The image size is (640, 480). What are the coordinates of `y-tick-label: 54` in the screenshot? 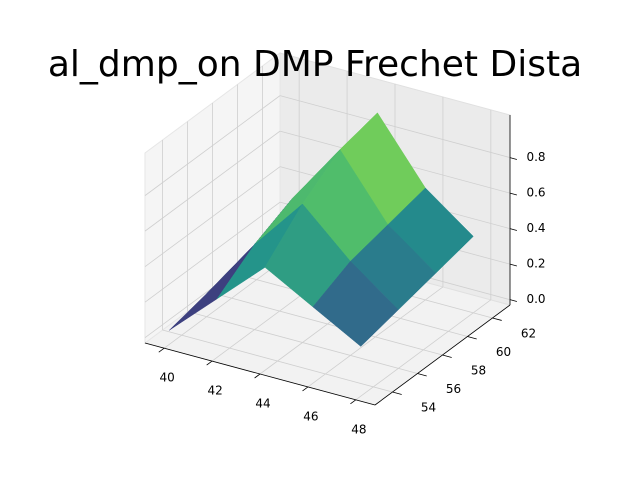 It's located at (428, 408).